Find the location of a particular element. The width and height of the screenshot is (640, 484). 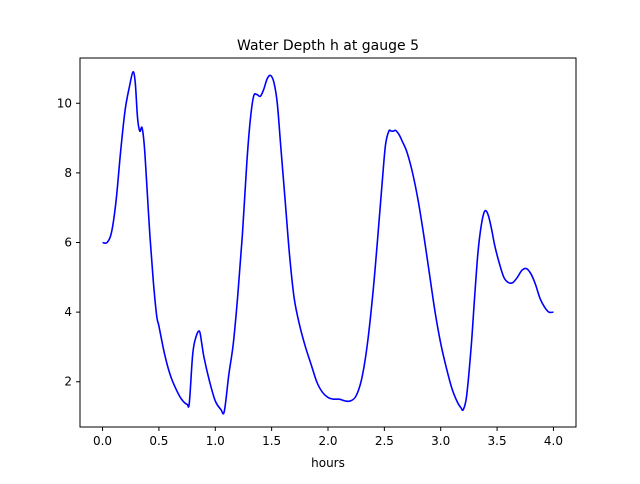

x-tick-label: 4.0 is located at coordinates (553, 441).